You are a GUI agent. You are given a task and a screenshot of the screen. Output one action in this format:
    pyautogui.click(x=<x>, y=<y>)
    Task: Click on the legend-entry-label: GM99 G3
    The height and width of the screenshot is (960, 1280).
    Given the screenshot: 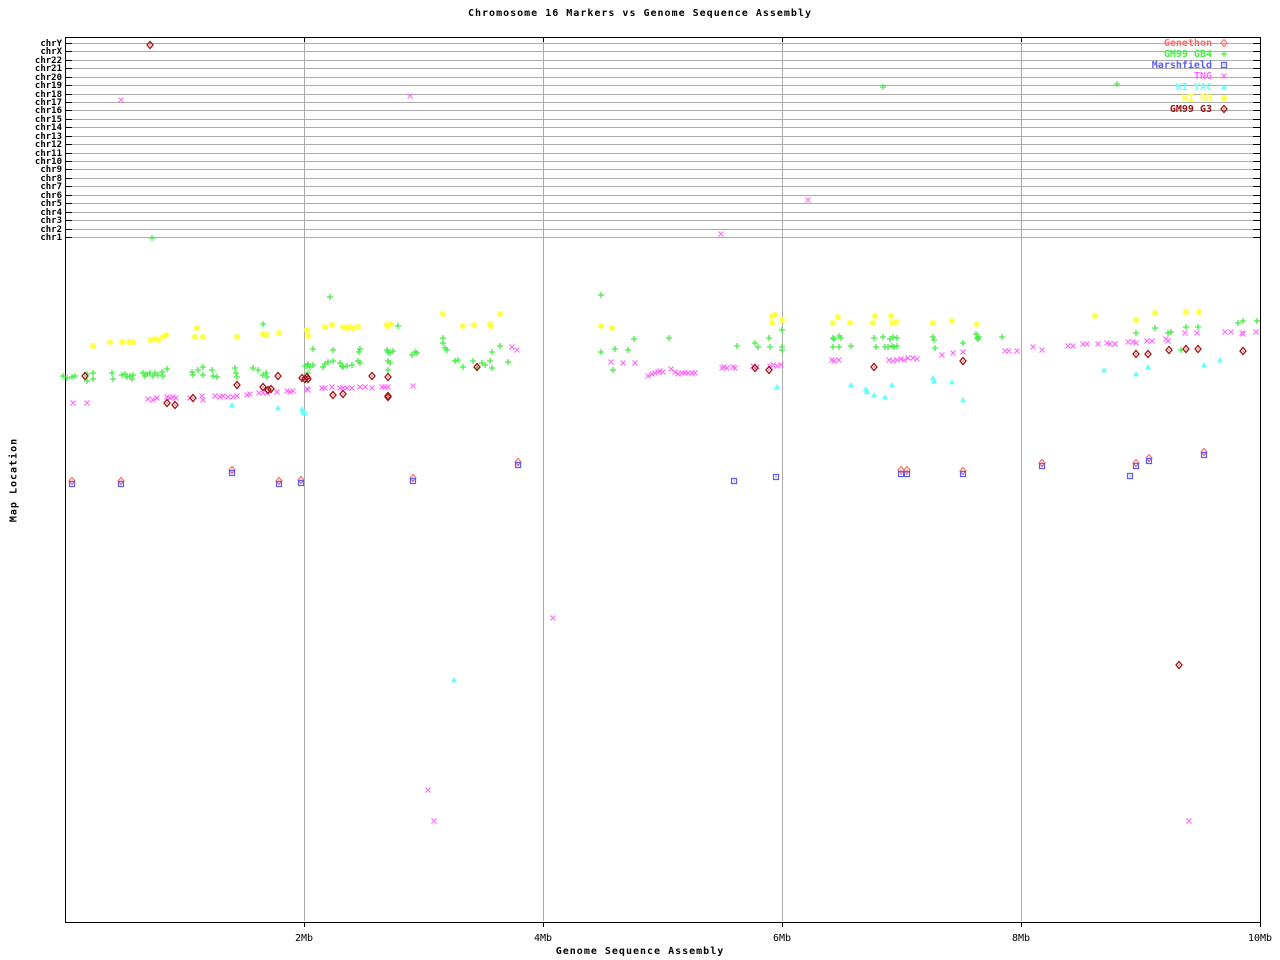 What is the action you would take?
    pyautogui.click(x=1191, y=109)
    